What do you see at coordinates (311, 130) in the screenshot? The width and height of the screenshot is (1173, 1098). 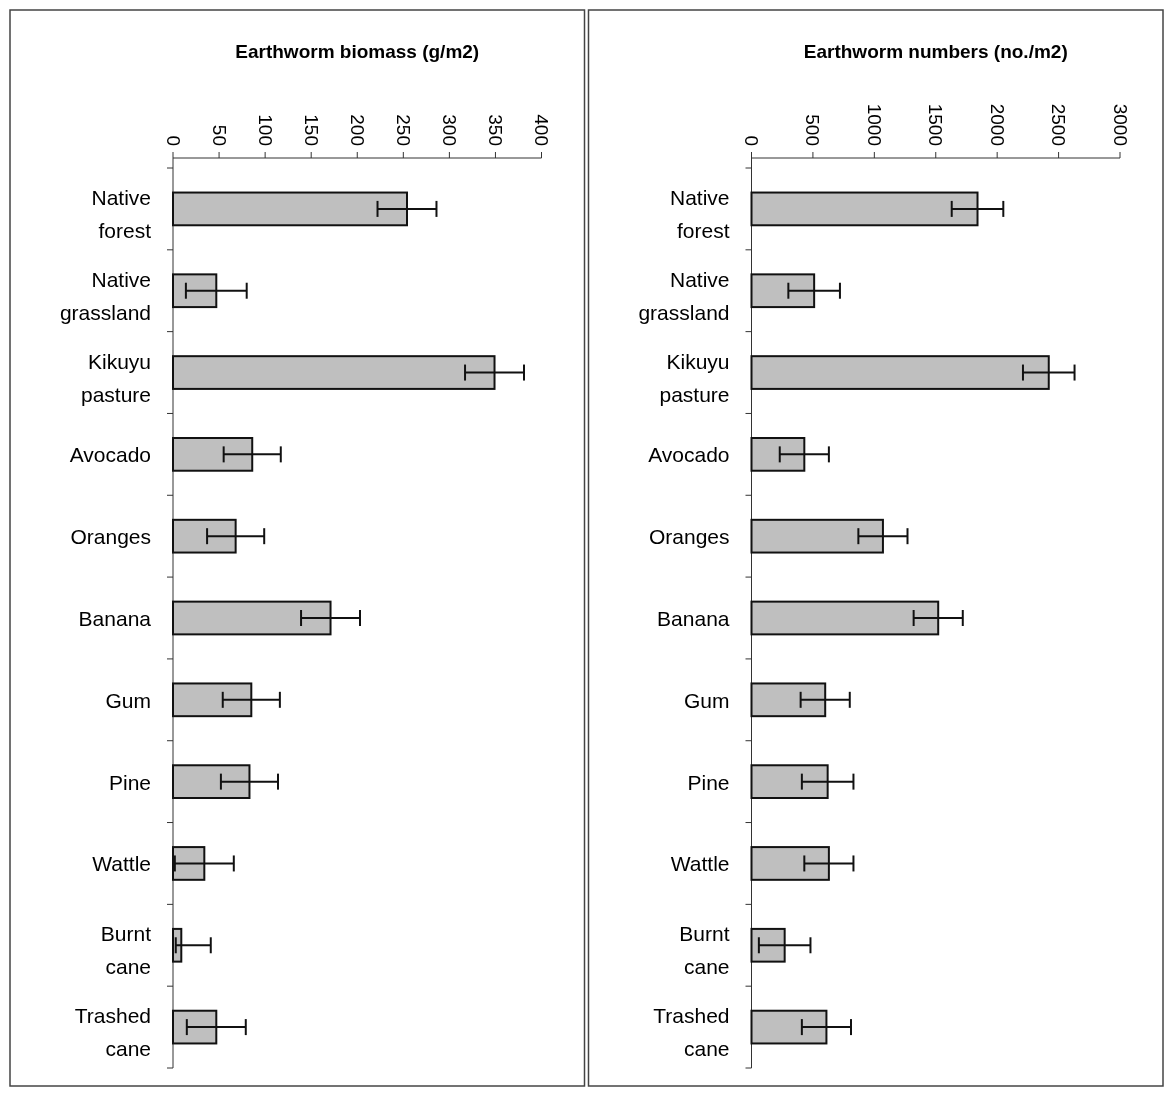 I see `x-tick-label: 150` at bounding box center [311, 130].